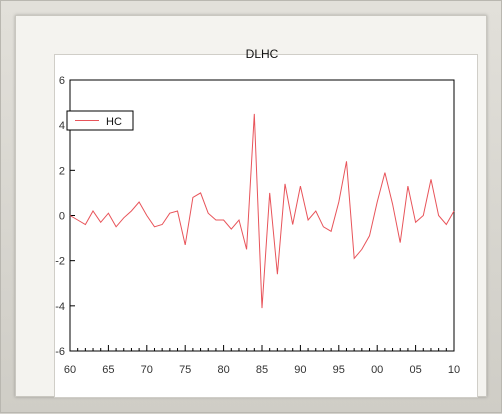 The height and width of the screenshot is (414, 502). What do you see at coordinates (62, 126) in the screenshot?
I see `y-tick-label: 4` at bounding box center [62, 126].